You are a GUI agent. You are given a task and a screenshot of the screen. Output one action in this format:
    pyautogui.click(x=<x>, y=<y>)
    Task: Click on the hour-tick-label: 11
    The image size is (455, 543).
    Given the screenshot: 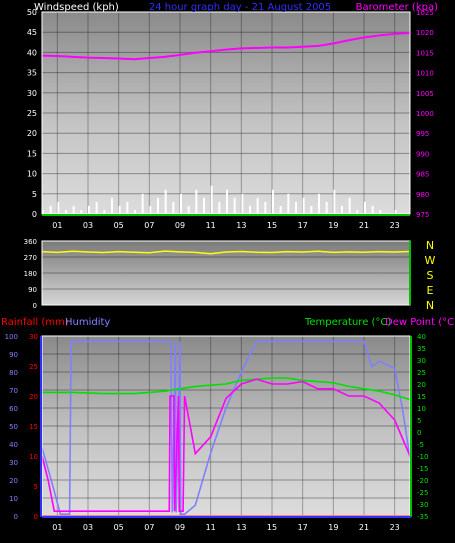 What is the action you would take?
    pyautogui.click(x=211, y=527)
    